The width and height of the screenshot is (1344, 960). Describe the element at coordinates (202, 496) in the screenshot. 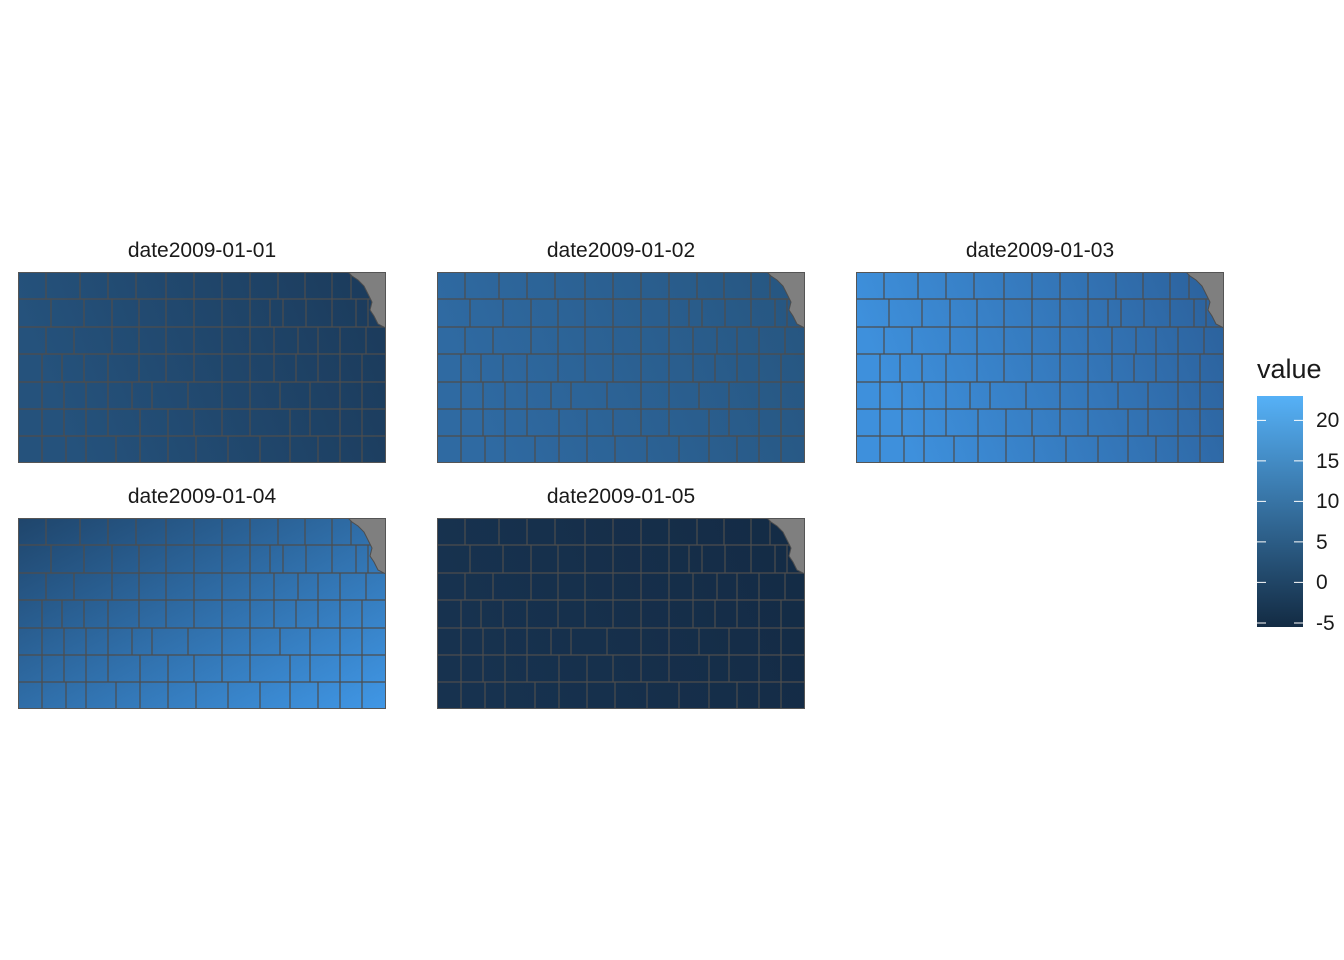

I see `facet-title: date2009-01-04` at that location.